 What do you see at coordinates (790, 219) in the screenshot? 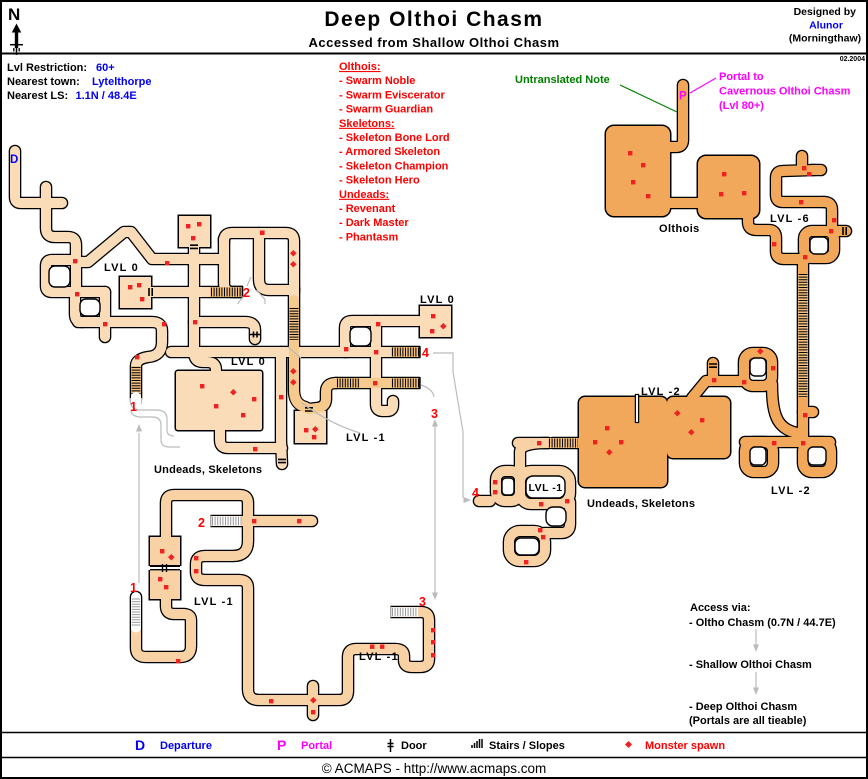
I see `svg-text: LVL -6` at bounding box center [790, 219].